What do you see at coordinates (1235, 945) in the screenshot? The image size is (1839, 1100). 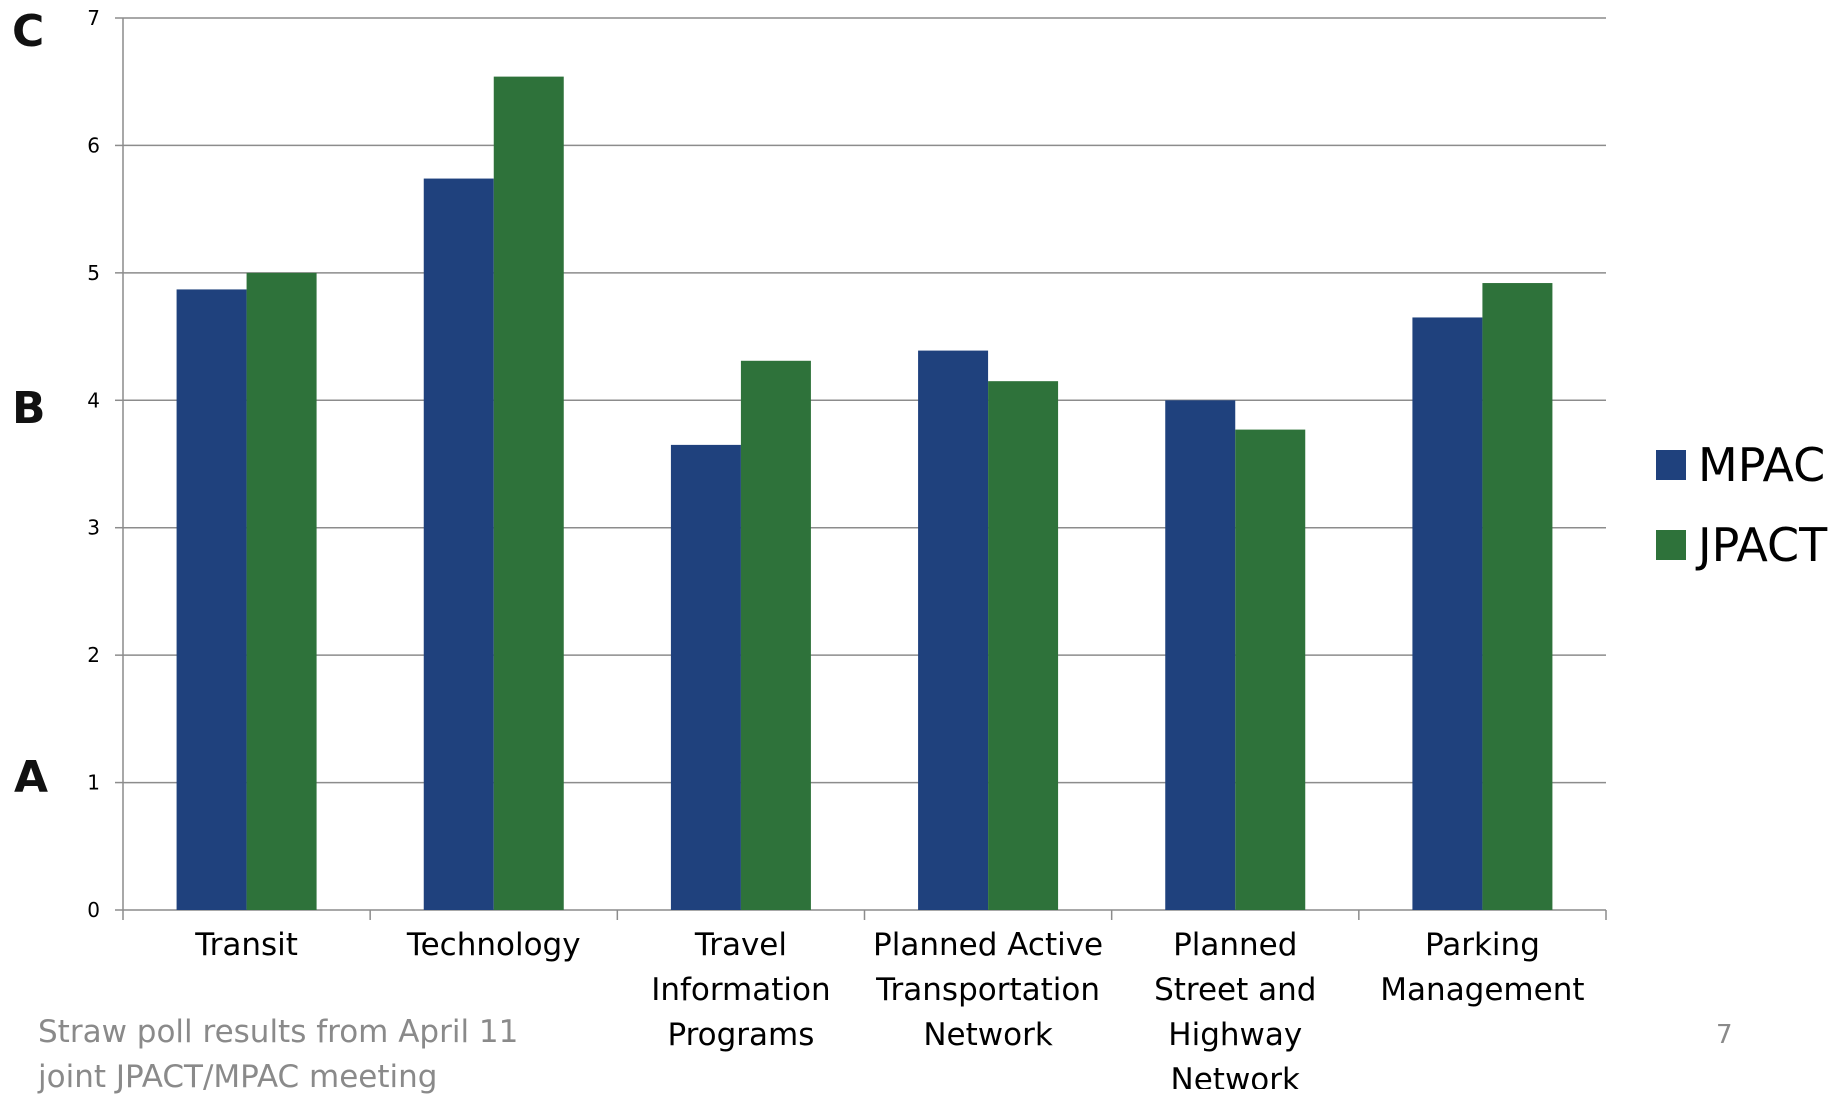 I see `x-tick-label: Planned` at bounding box center [1235, 945].